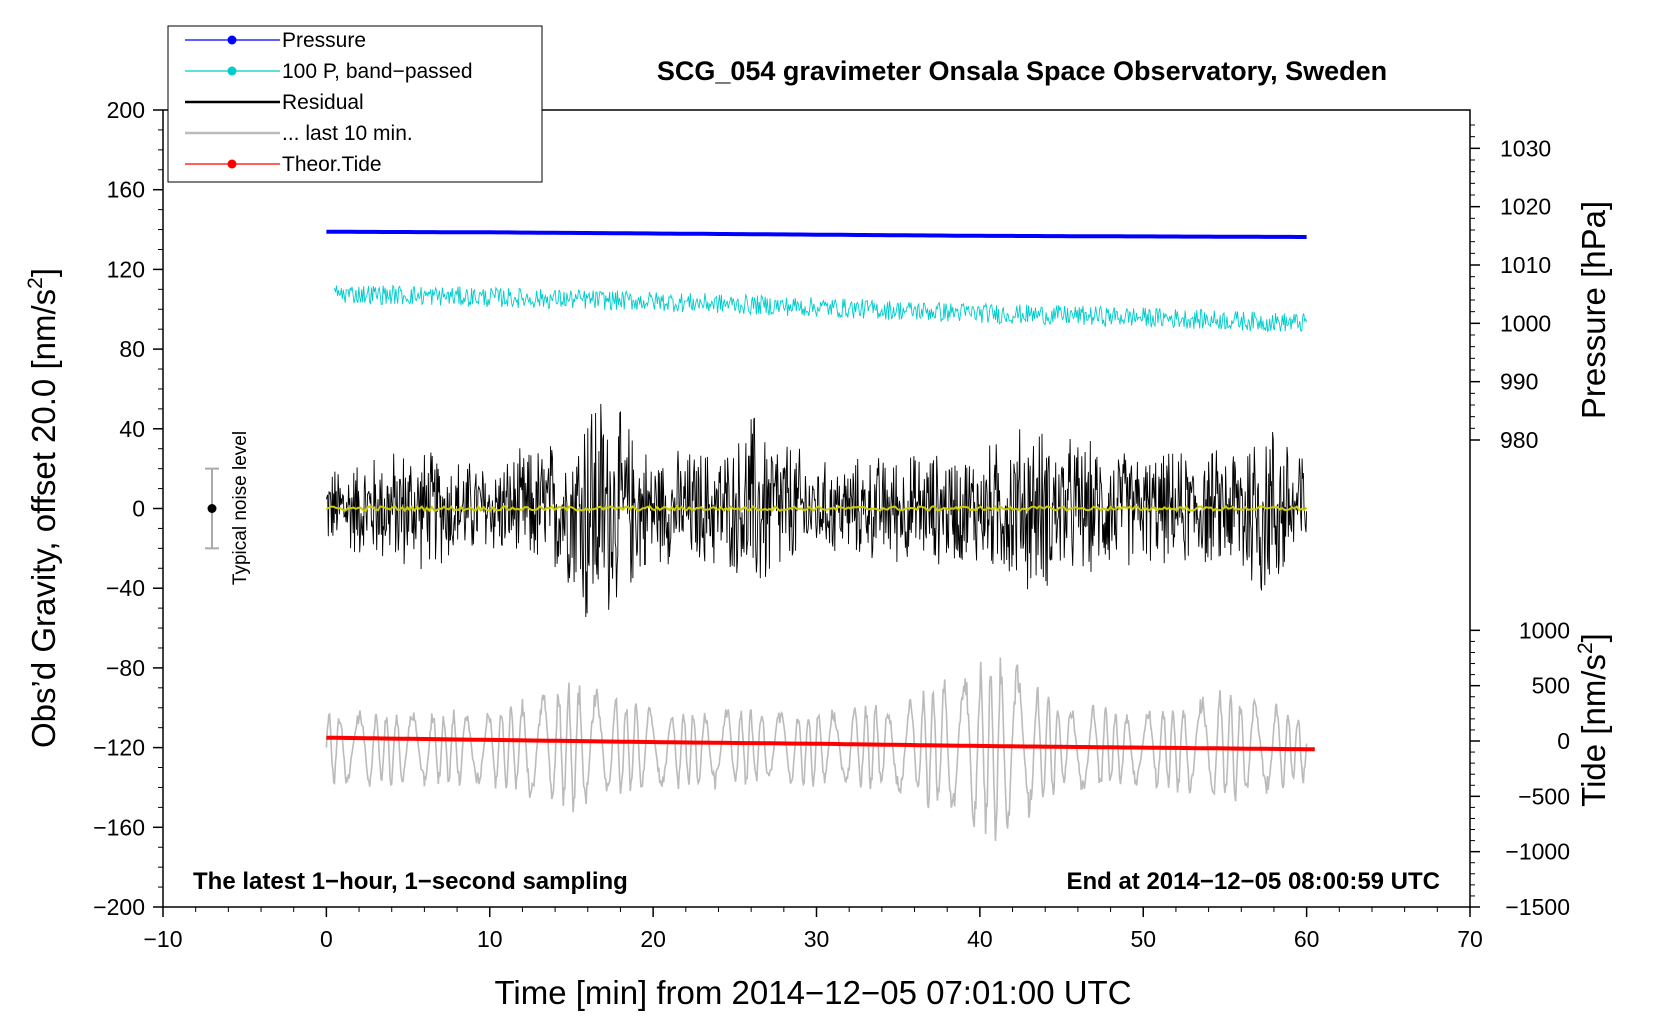 The image size is (1660, 1020). Describe the element at coordinates (1519, 382) in the screenshot. I see `pressure-tick-label: 990` at that location.